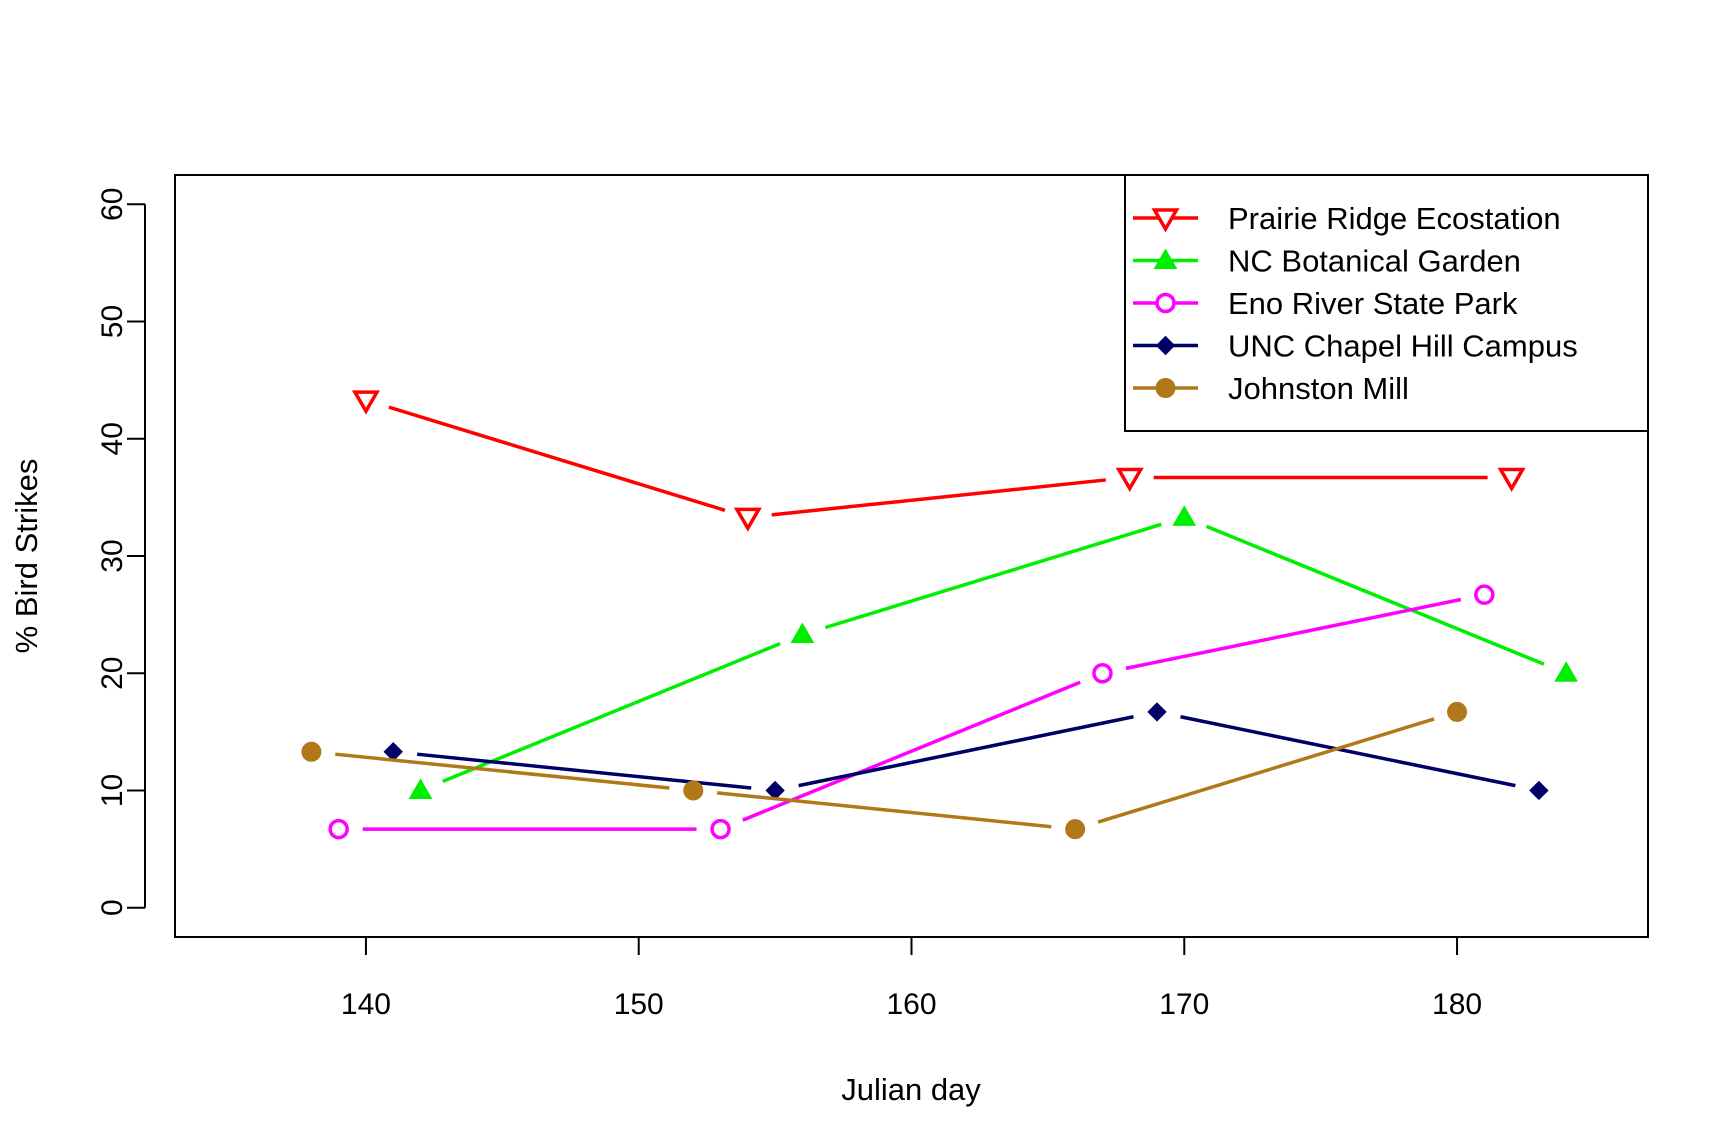 This screenshot has width=1715, height=1141. I want to click on y-tick-label: 40, so click(112, 438).